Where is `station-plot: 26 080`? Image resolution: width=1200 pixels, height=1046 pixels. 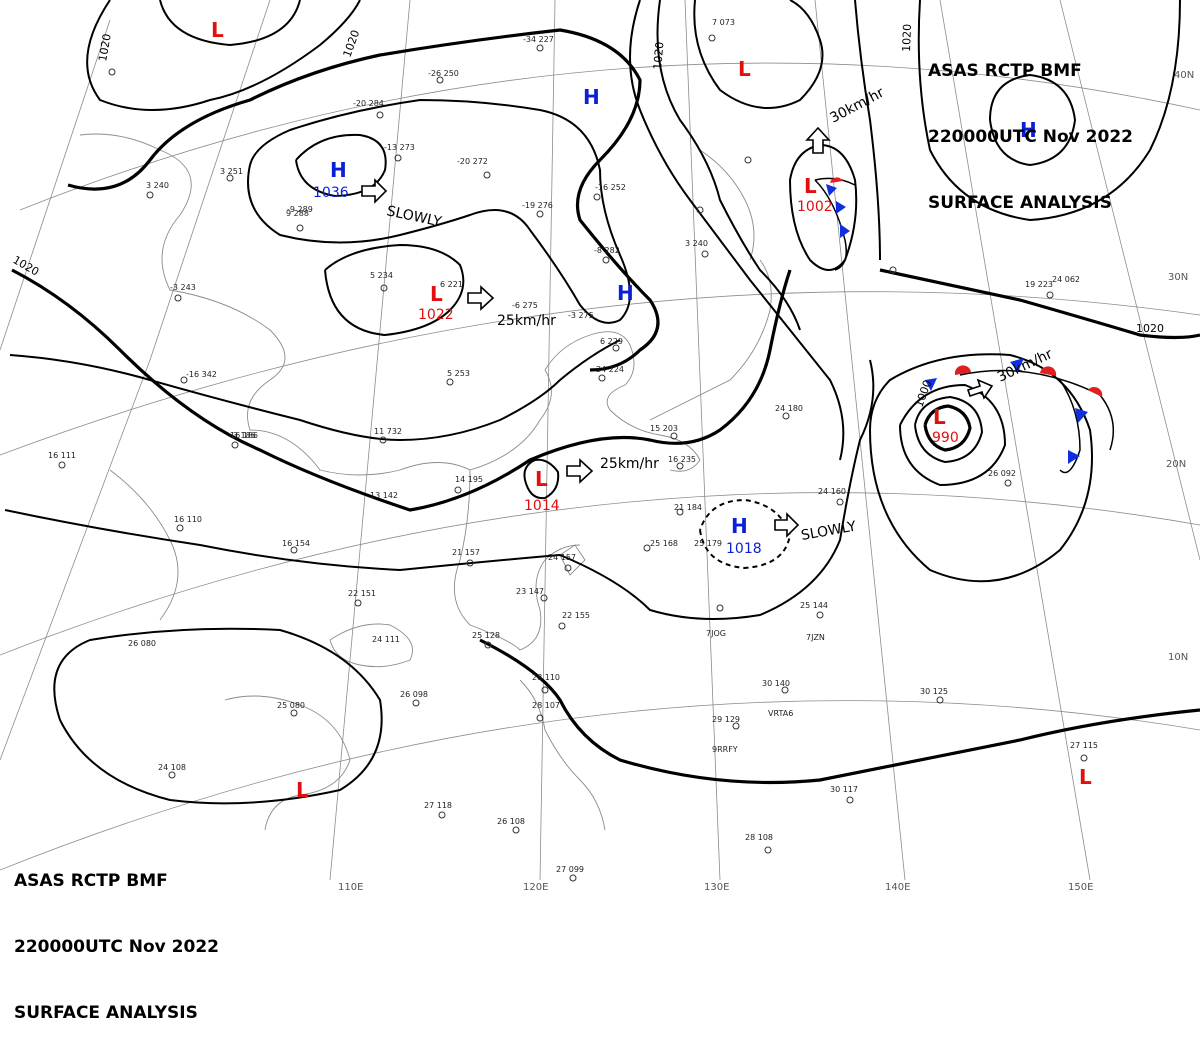
station-plot: 26 080 is located at coordinates (142, 643).